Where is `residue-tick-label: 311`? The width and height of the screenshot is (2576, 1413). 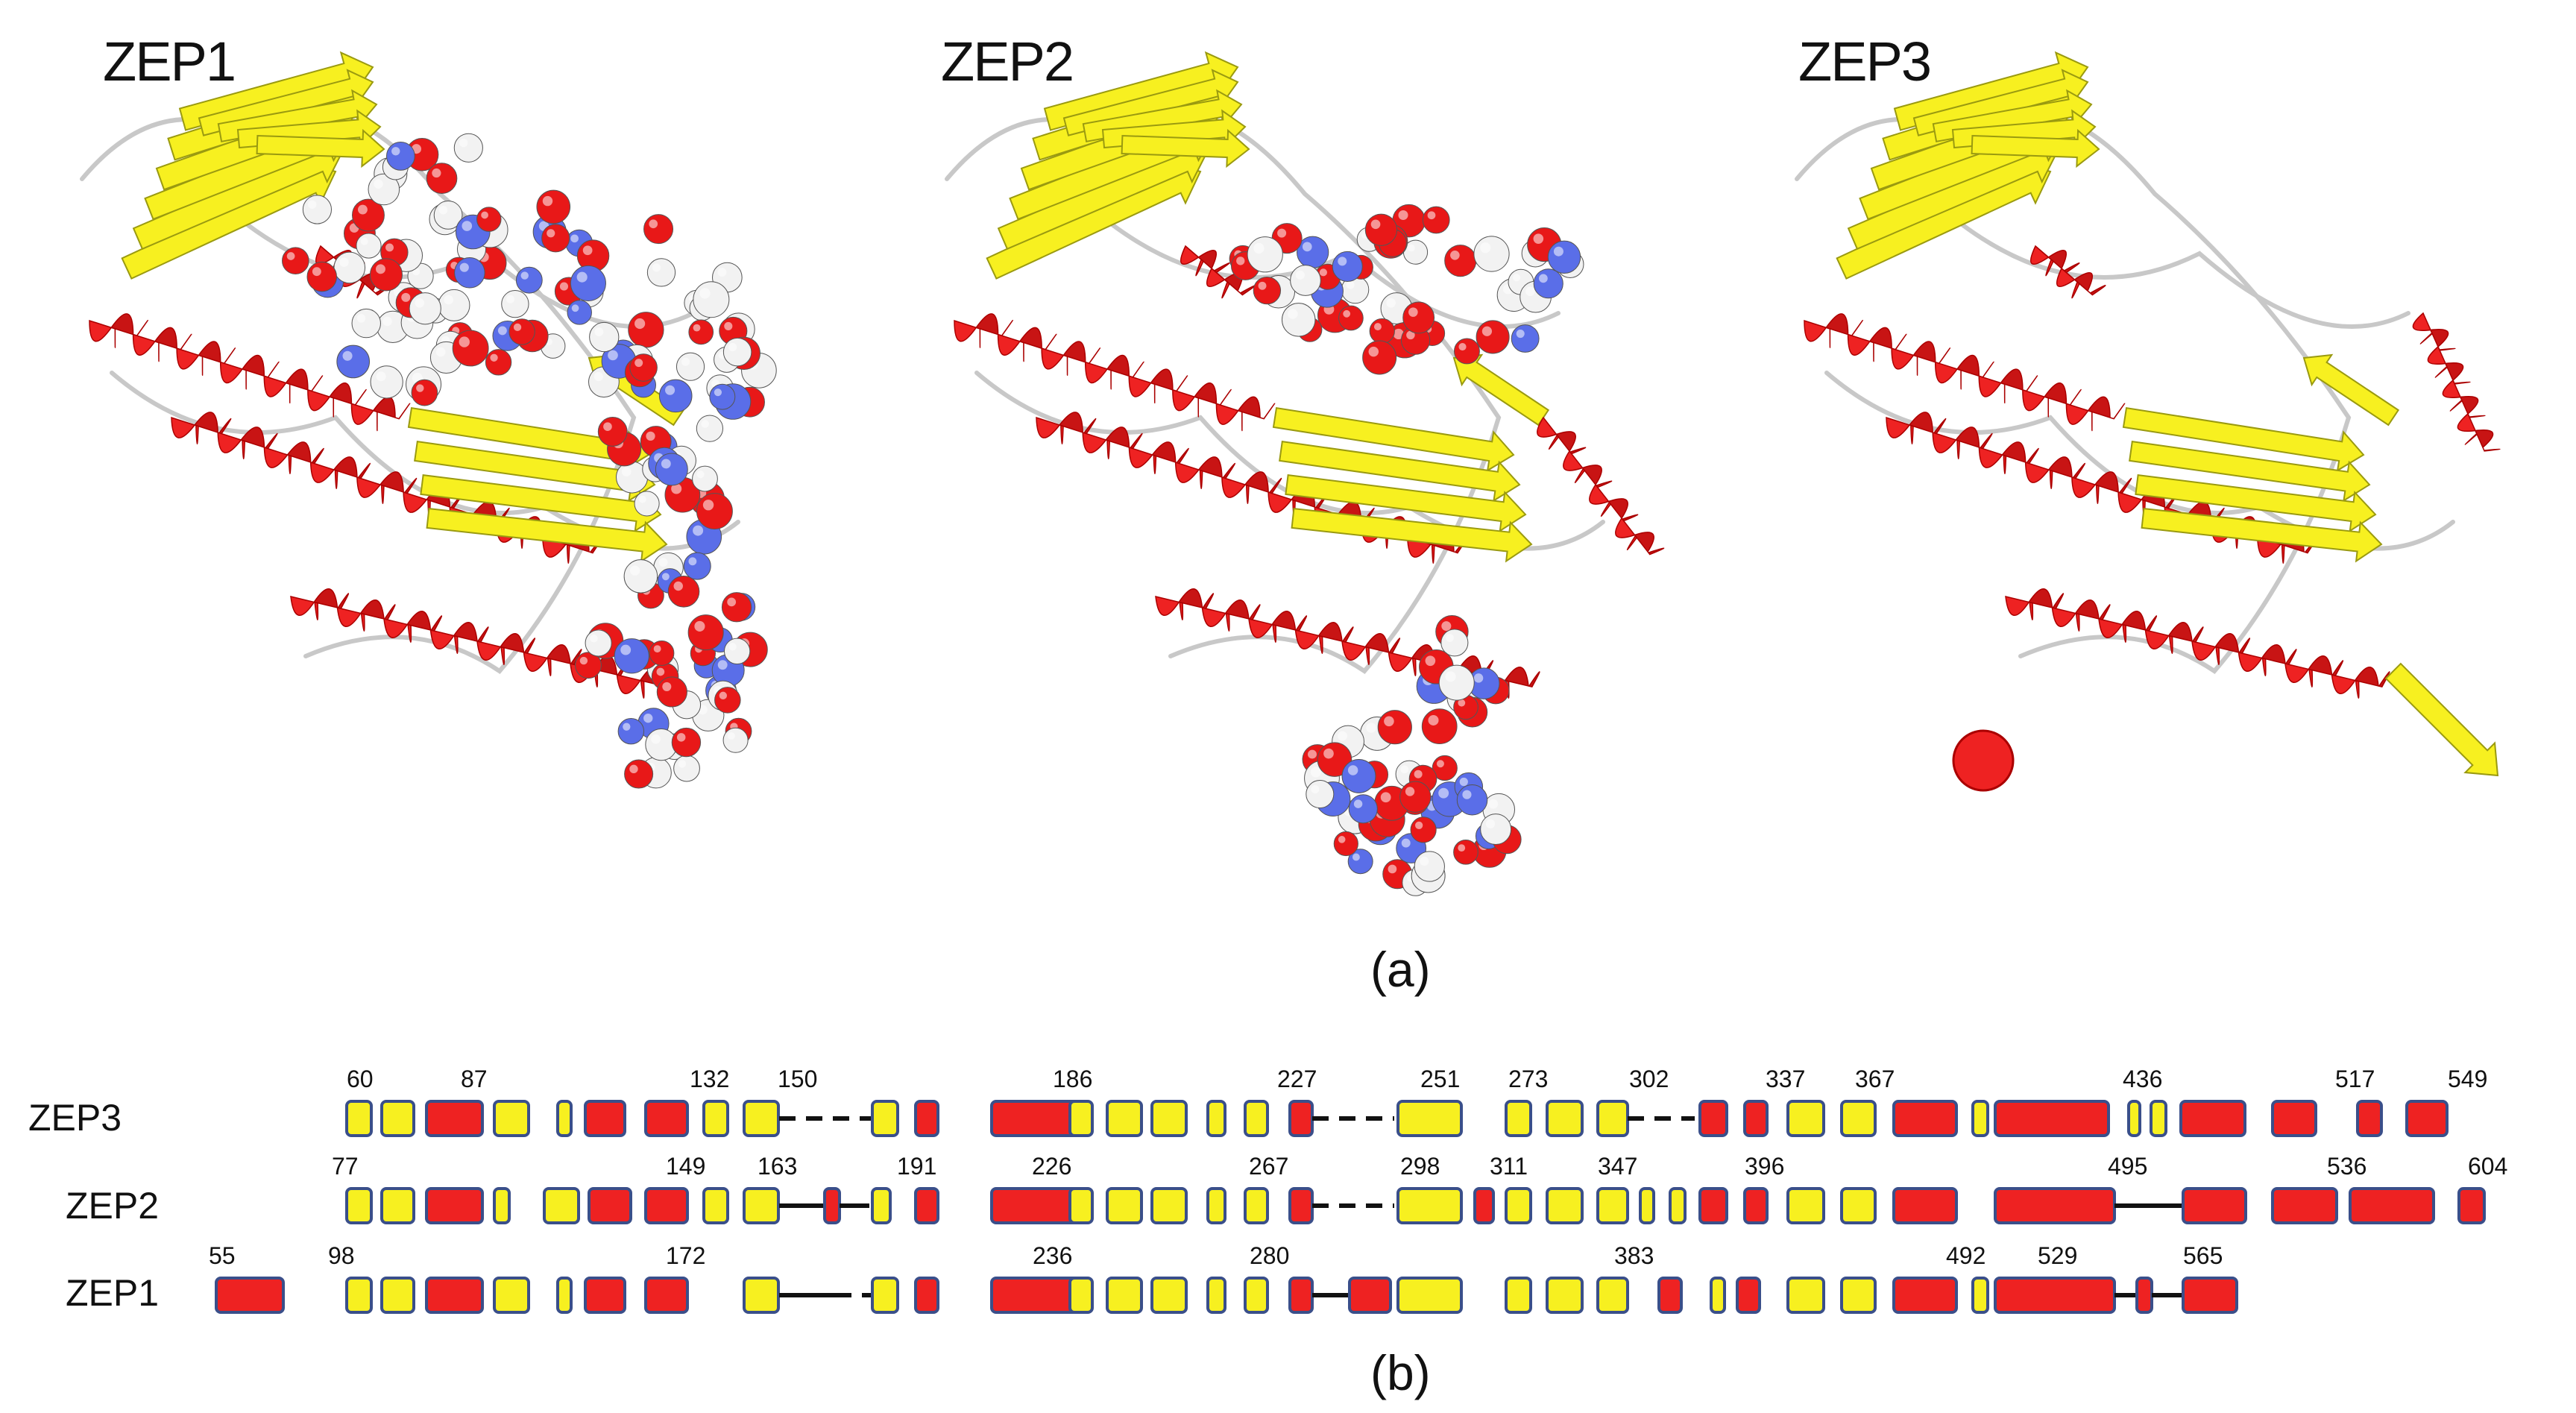 residue-tick-label: 311 is located at coordinates (1509, 1167).